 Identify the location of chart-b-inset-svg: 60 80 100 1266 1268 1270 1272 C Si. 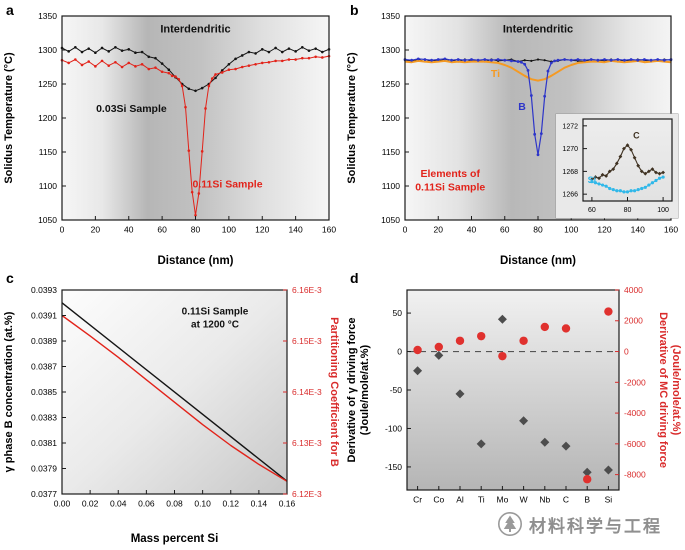
(617, 166).